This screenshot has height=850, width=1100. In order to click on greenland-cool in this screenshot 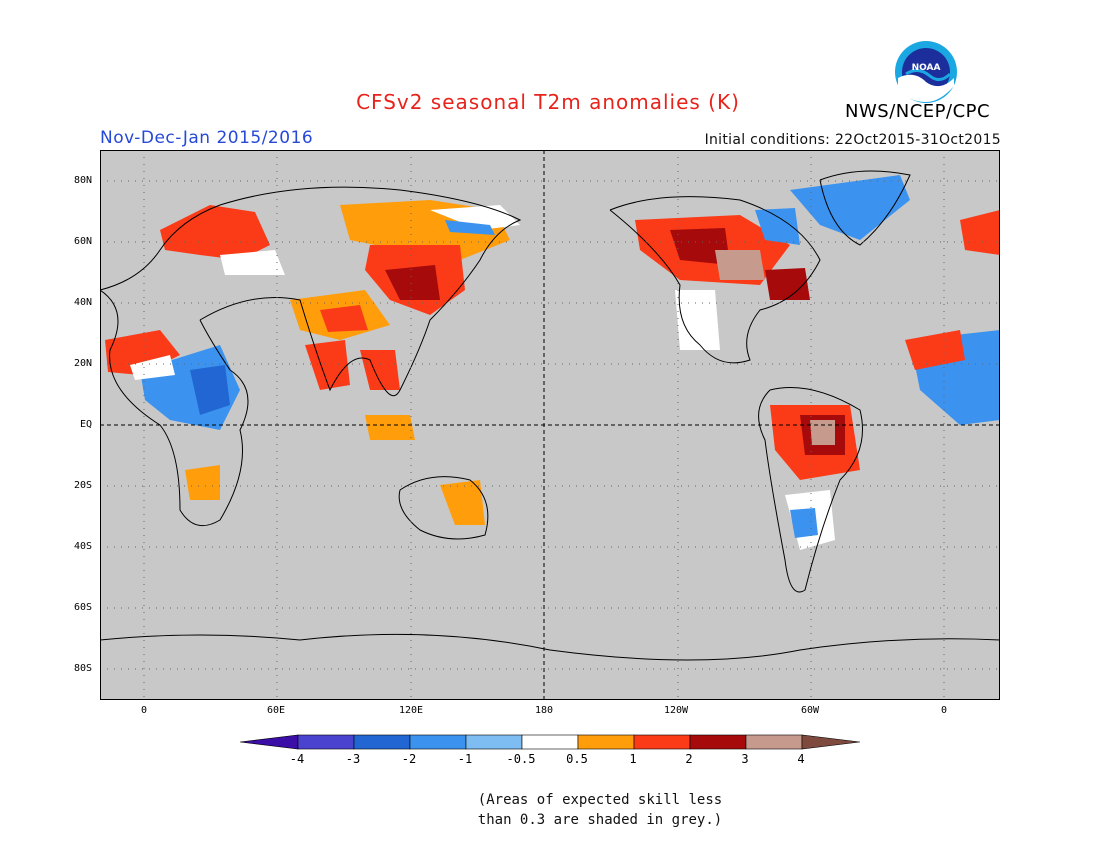, I will do `click(850, 207)`.